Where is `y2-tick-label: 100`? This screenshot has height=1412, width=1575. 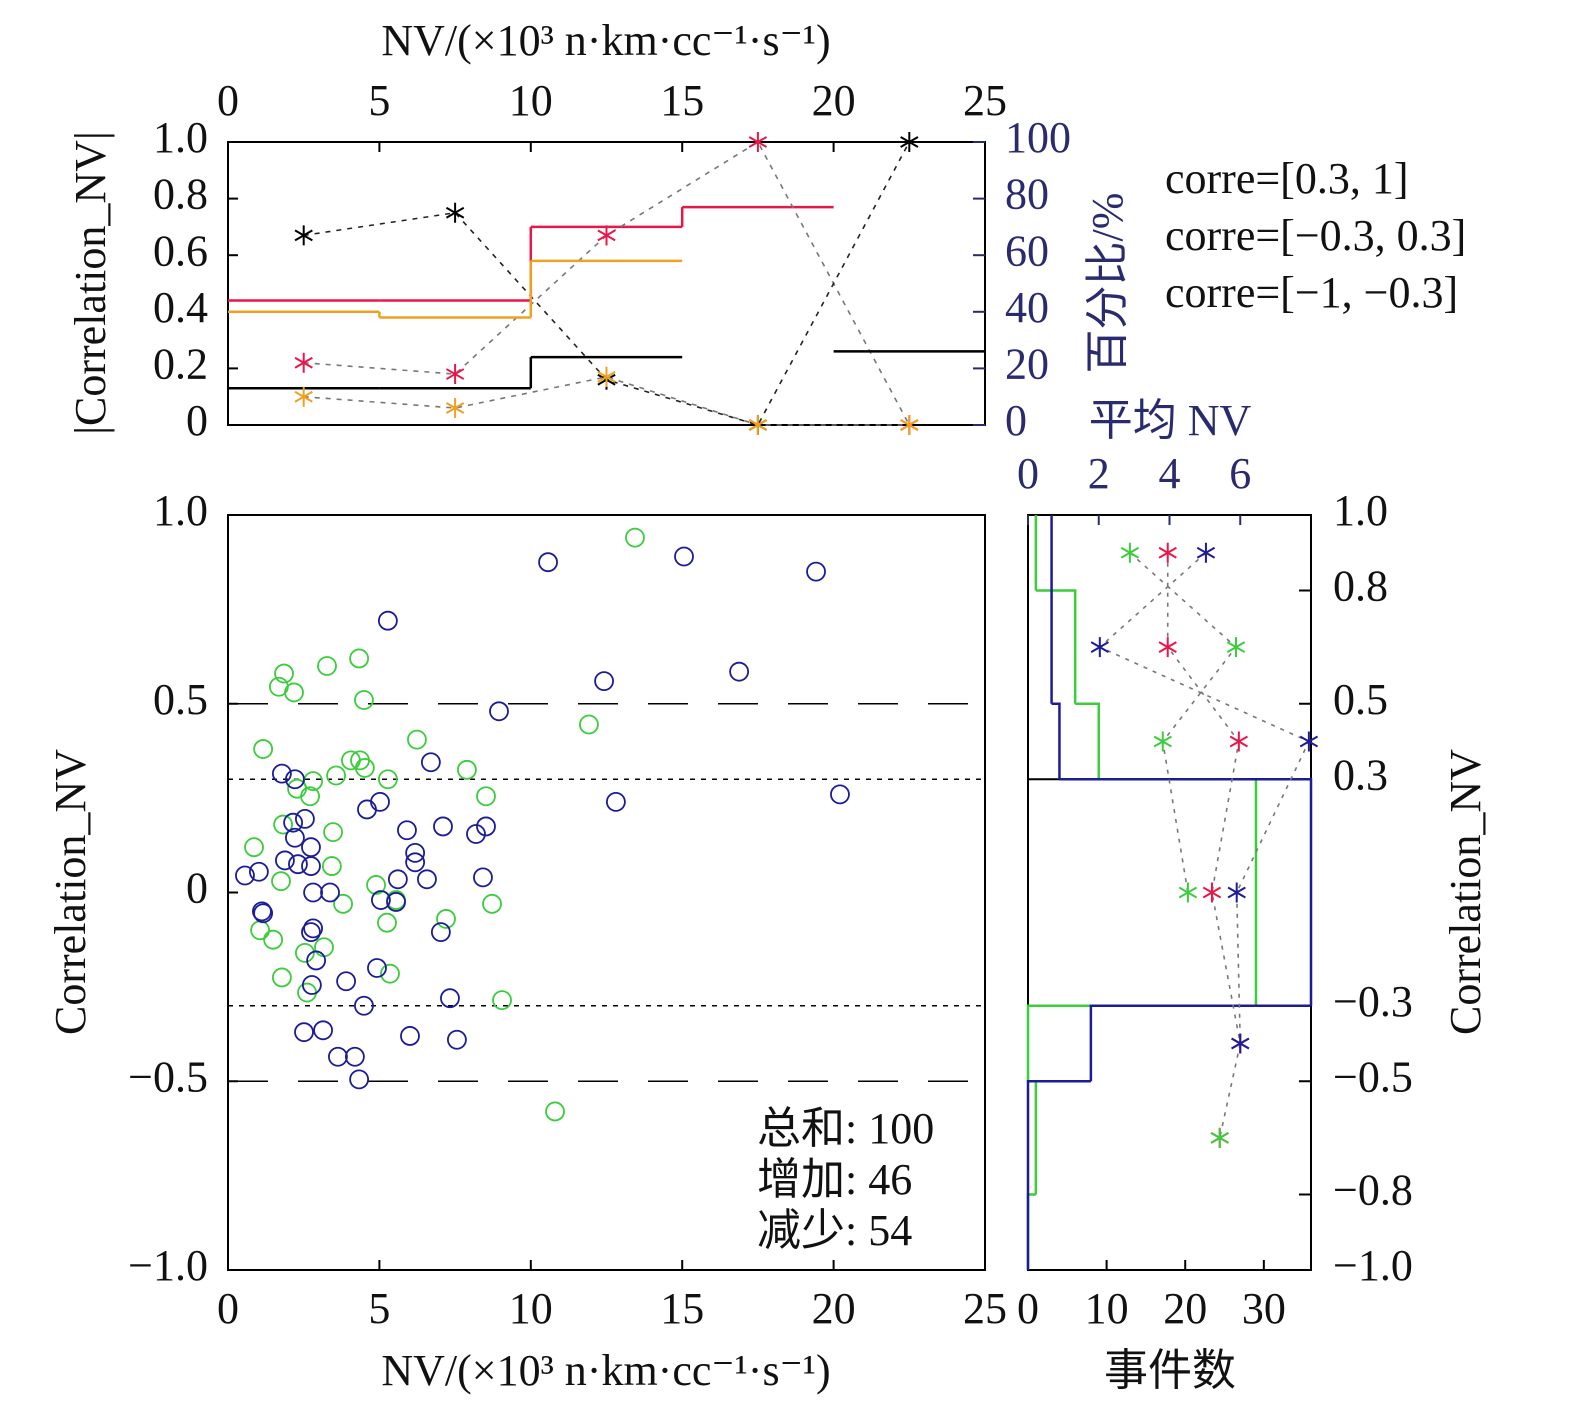 y2-tick-label: 100 is located at coordinates (1038, 137).